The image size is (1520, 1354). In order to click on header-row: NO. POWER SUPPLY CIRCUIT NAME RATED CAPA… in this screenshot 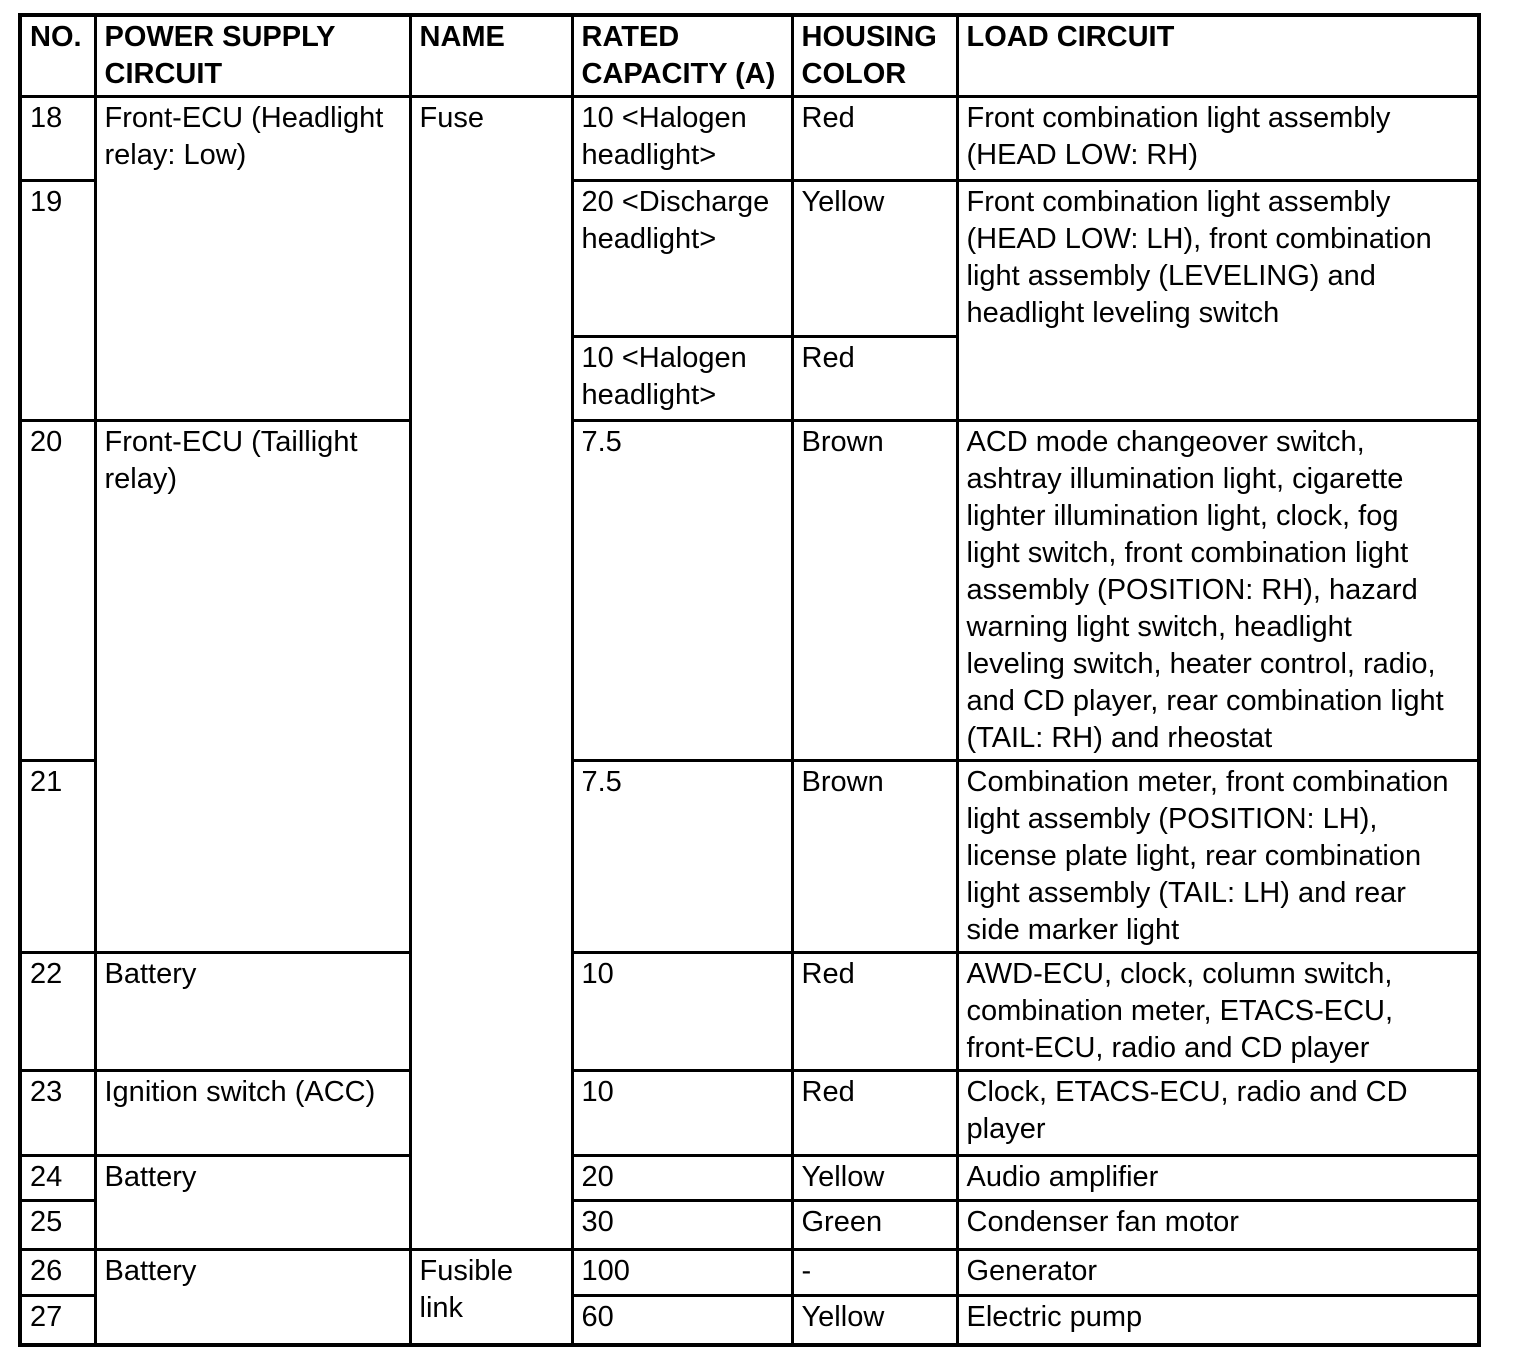, I will do `click(749, 55)`.